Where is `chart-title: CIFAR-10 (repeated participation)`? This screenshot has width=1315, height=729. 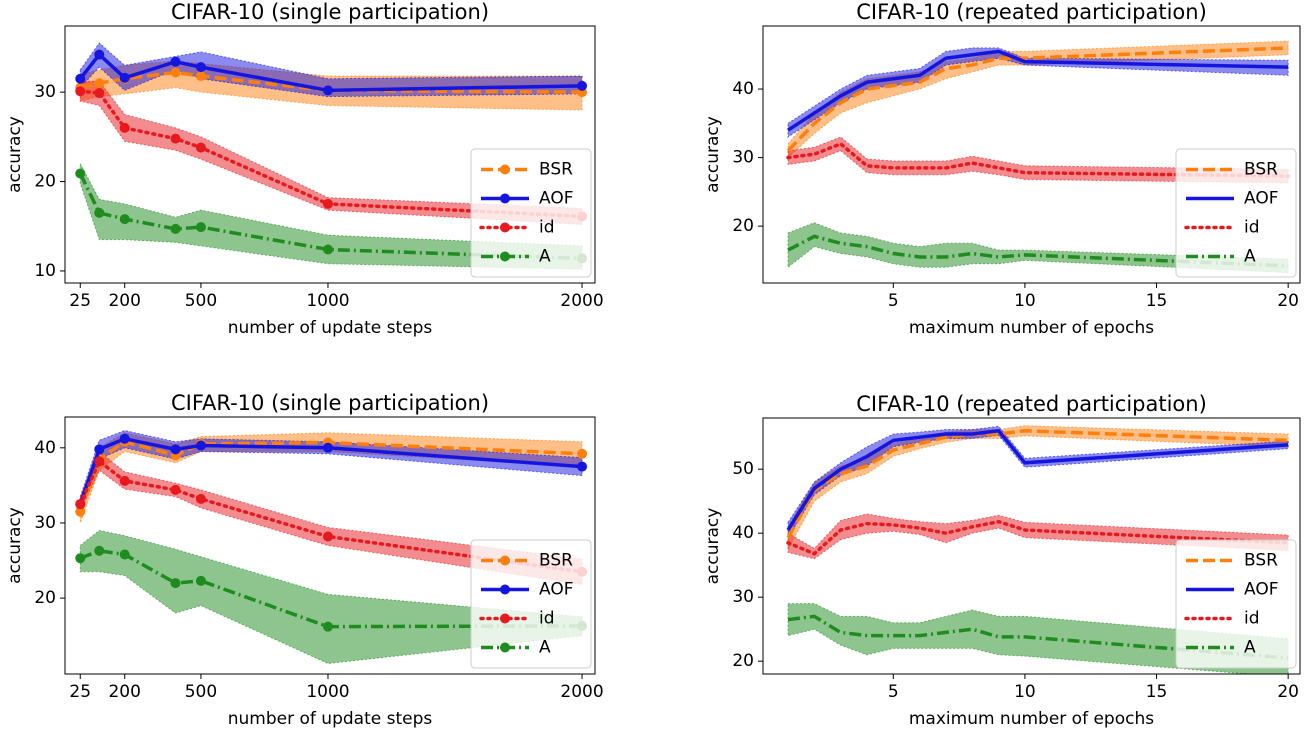
chart-title: CIFAR-10 (repeated participation) is located at coordinates (1031, 404).